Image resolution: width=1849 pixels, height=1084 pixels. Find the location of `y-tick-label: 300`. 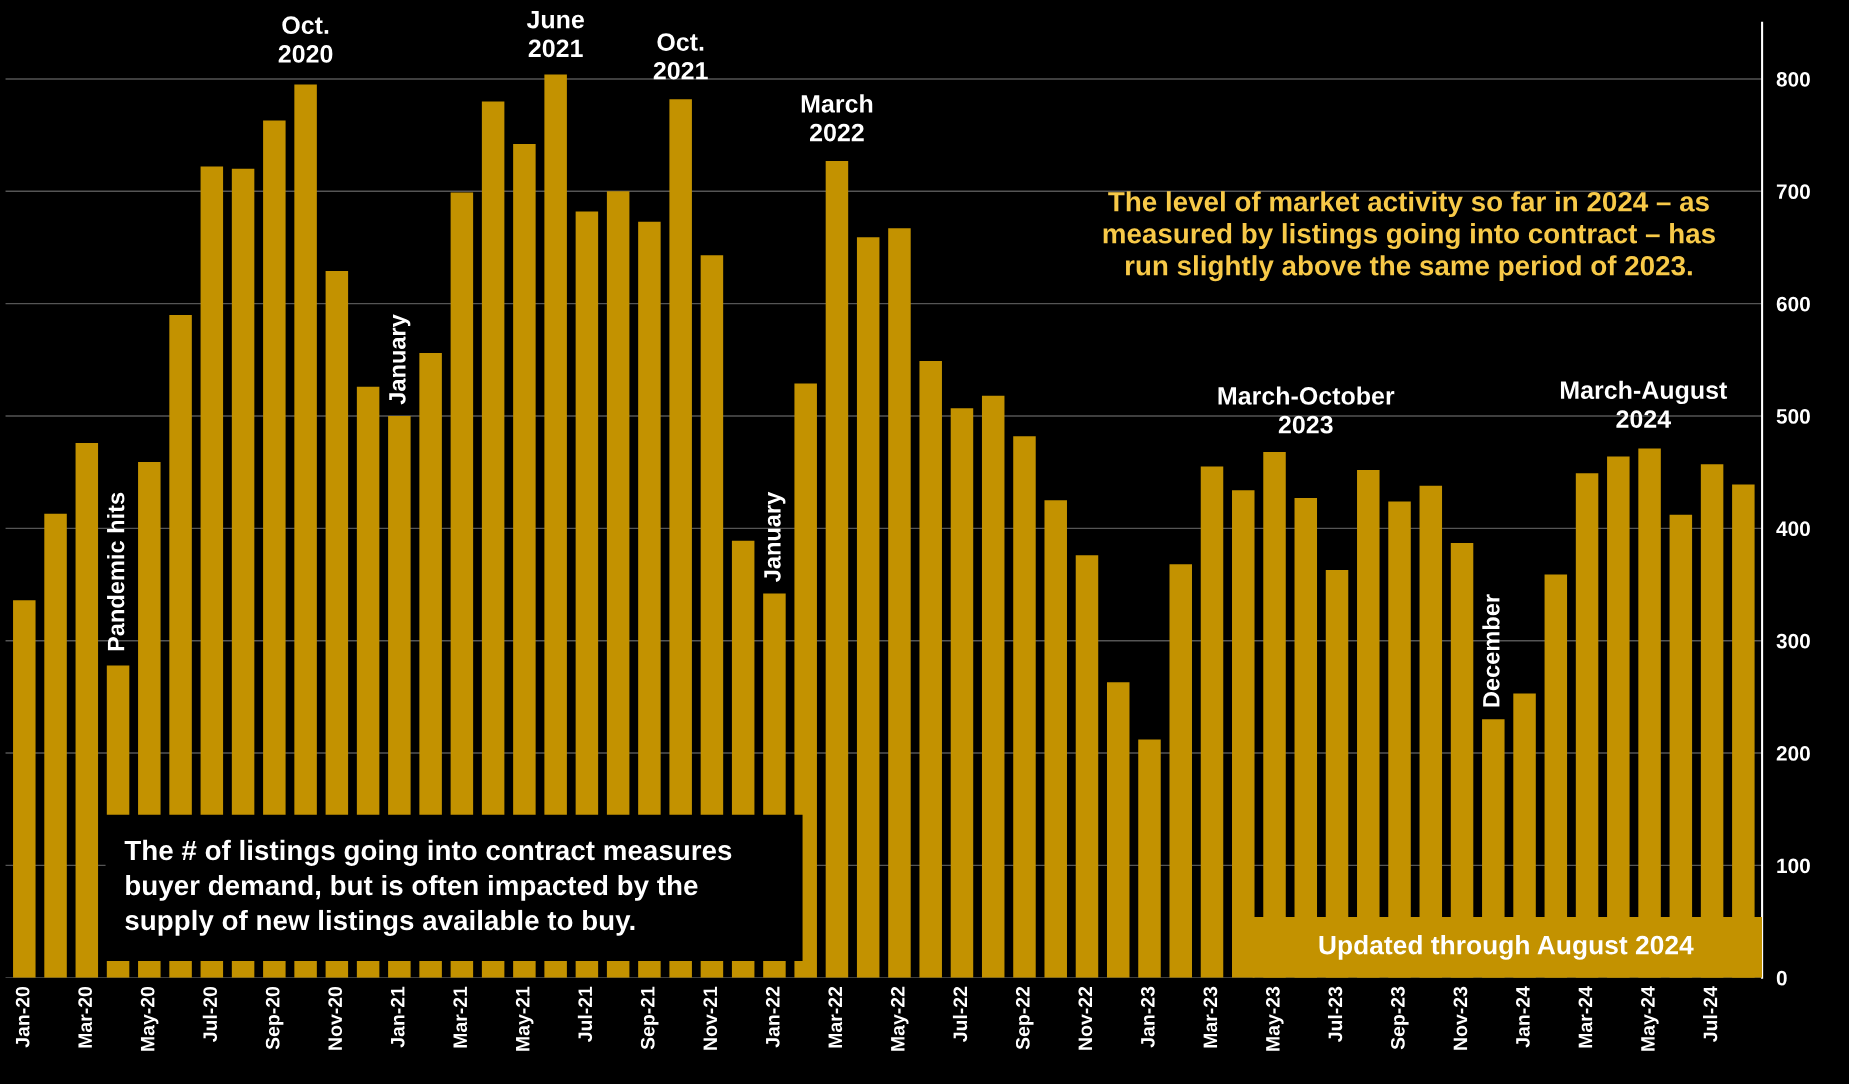

y-tick-label: 300 is located at coordinates (1793, 641).